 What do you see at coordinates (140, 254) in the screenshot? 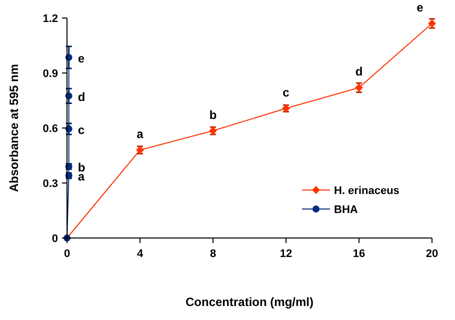
I see `x-tick-label: 4` at bounding box center [140, 254].